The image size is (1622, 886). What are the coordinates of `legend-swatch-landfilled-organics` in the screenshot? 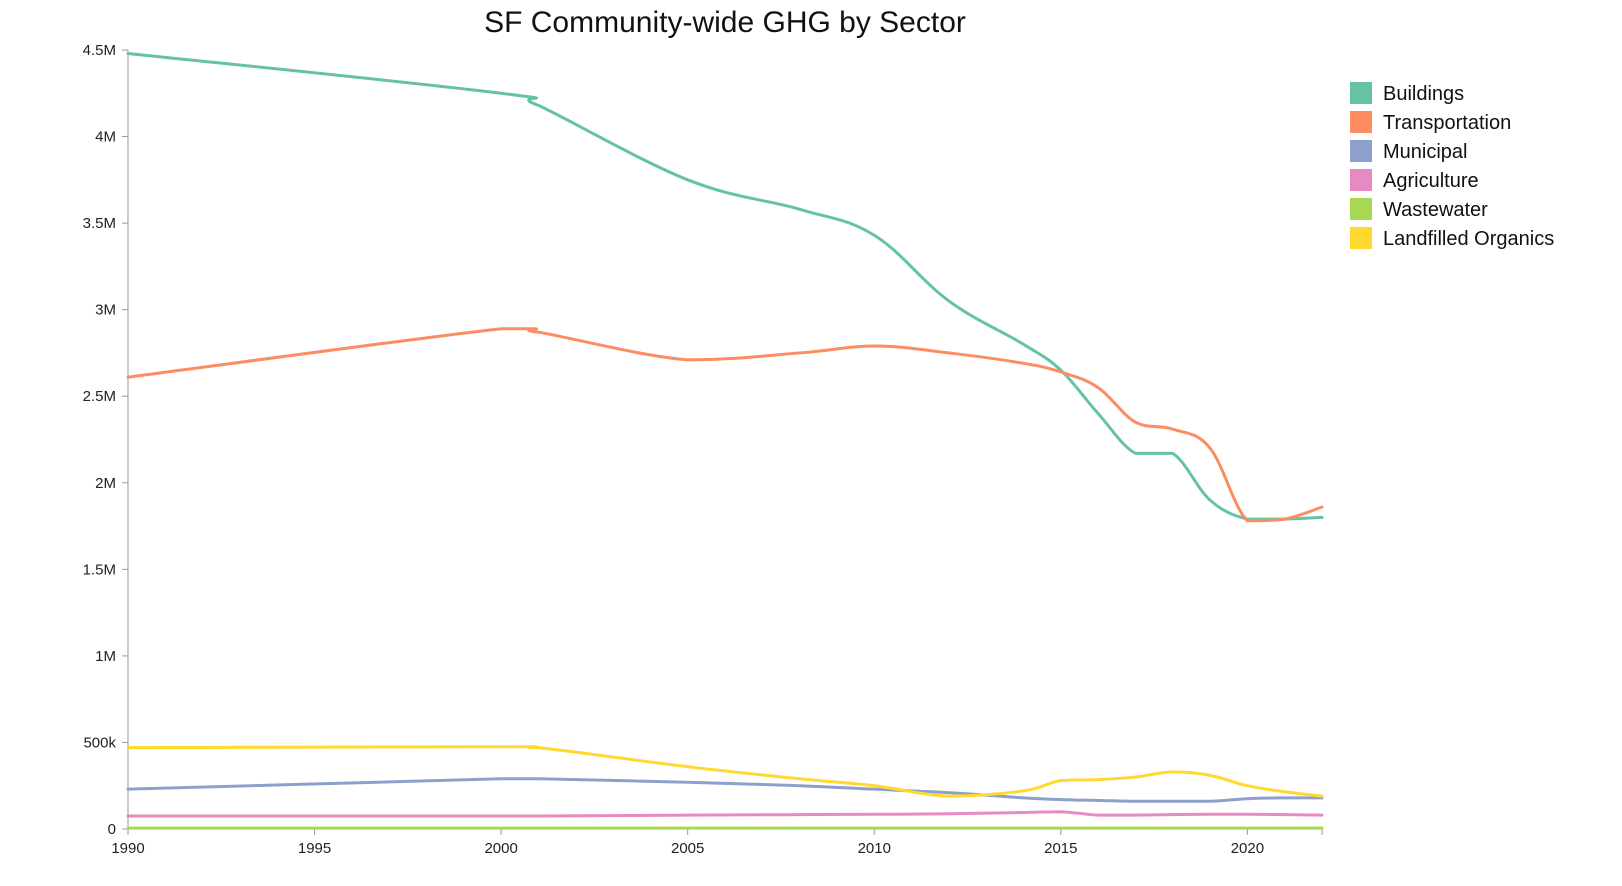 It's located at (1361, 238).